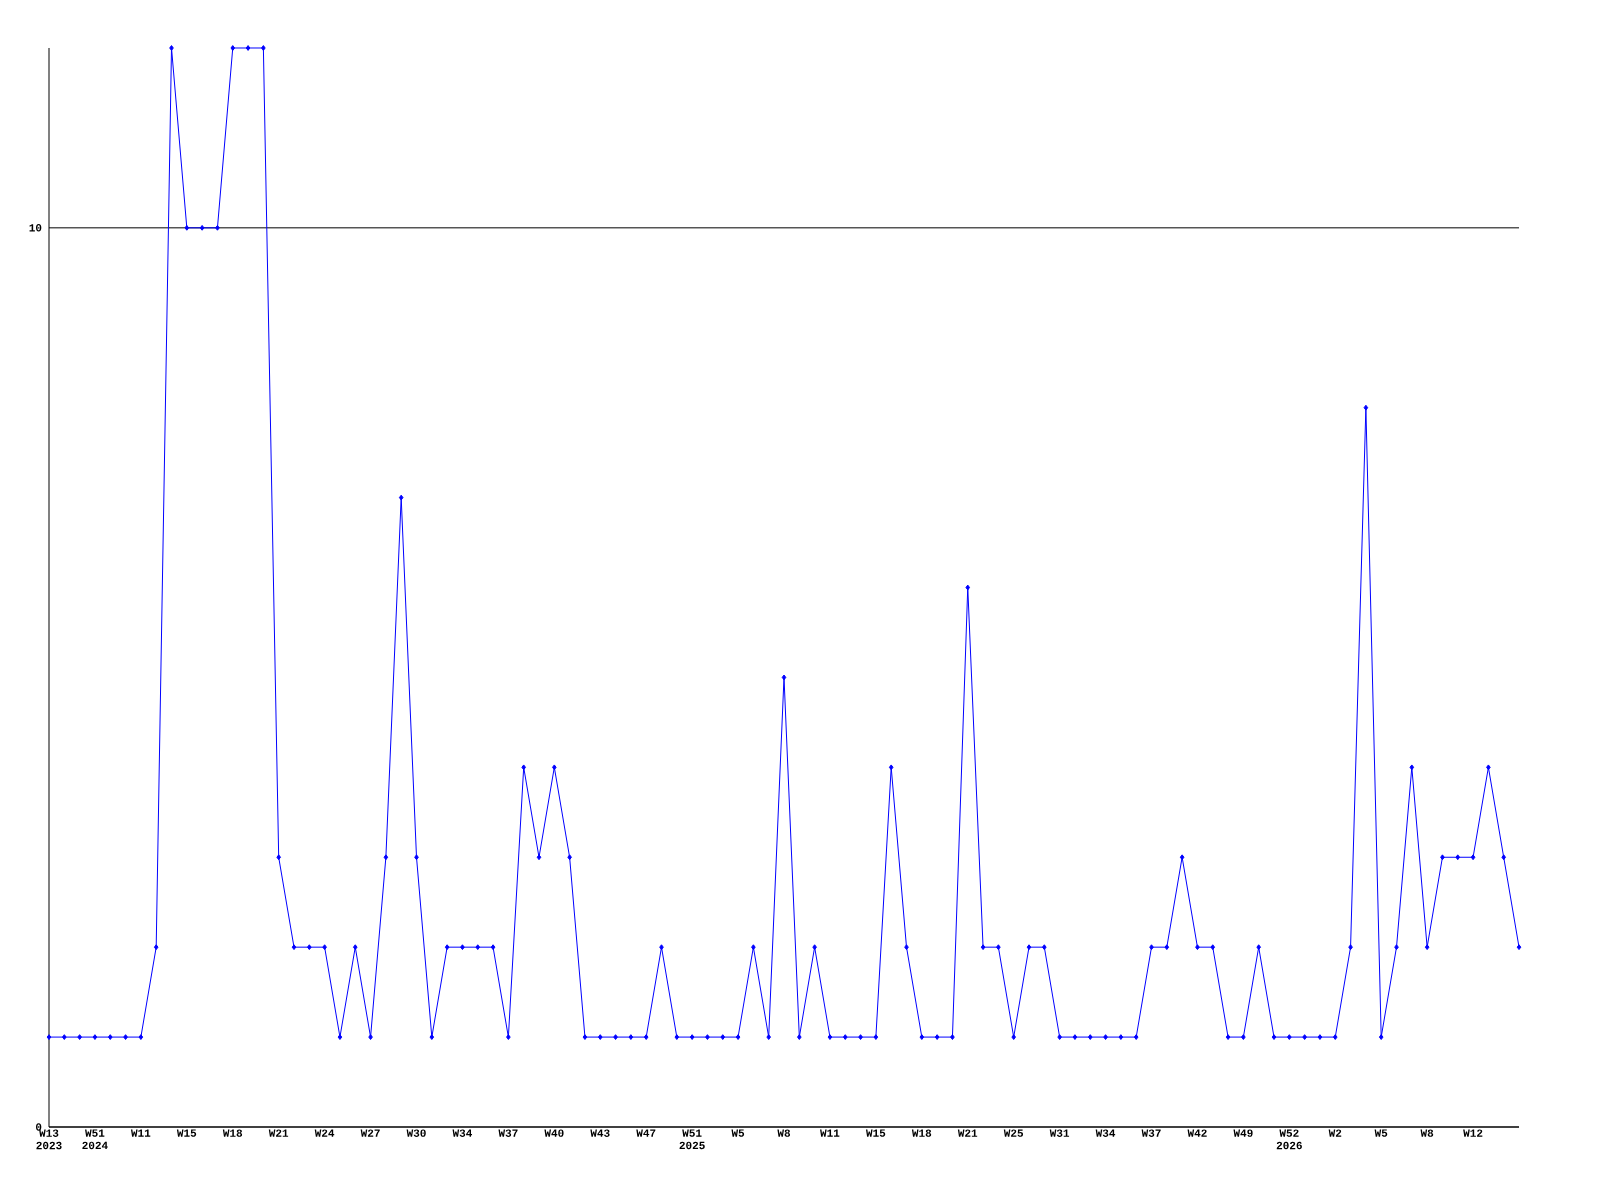 Image resolution: width=1600 pixels, height=1200 pixels. What do you see at coordinates (1059, 1133) in the screenshot?
I see `x-tick-label: W31` at bounding box center [1059, 1133].